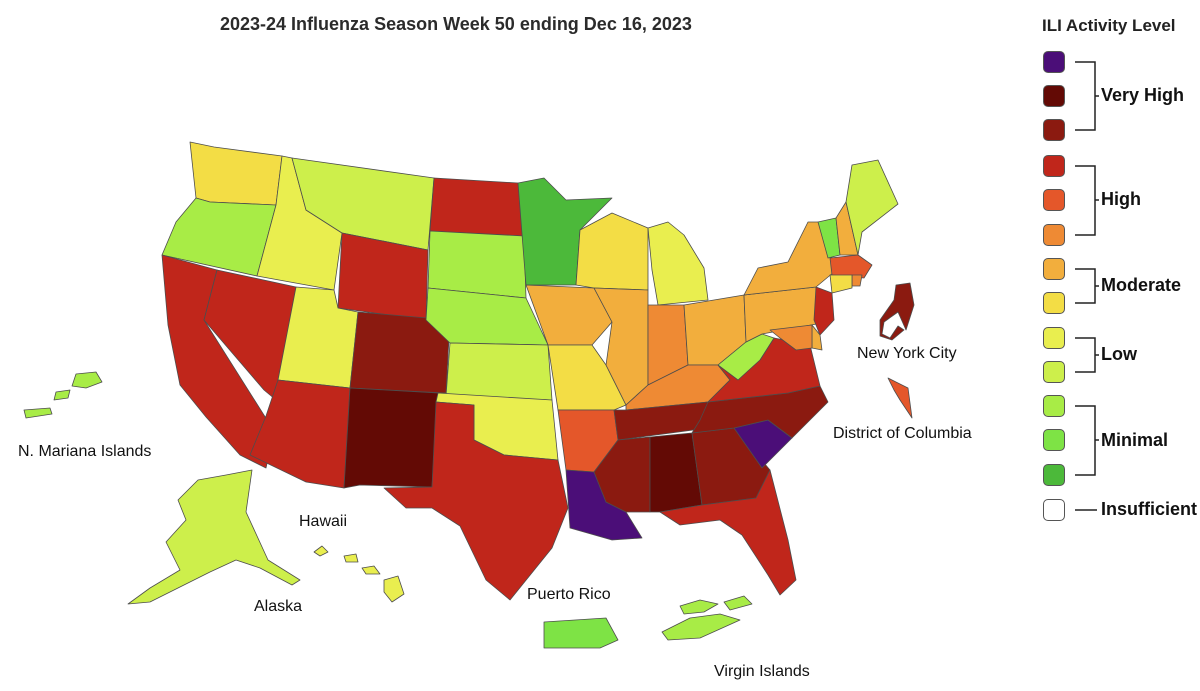  I want to click on state-KS, so click(499, 371).